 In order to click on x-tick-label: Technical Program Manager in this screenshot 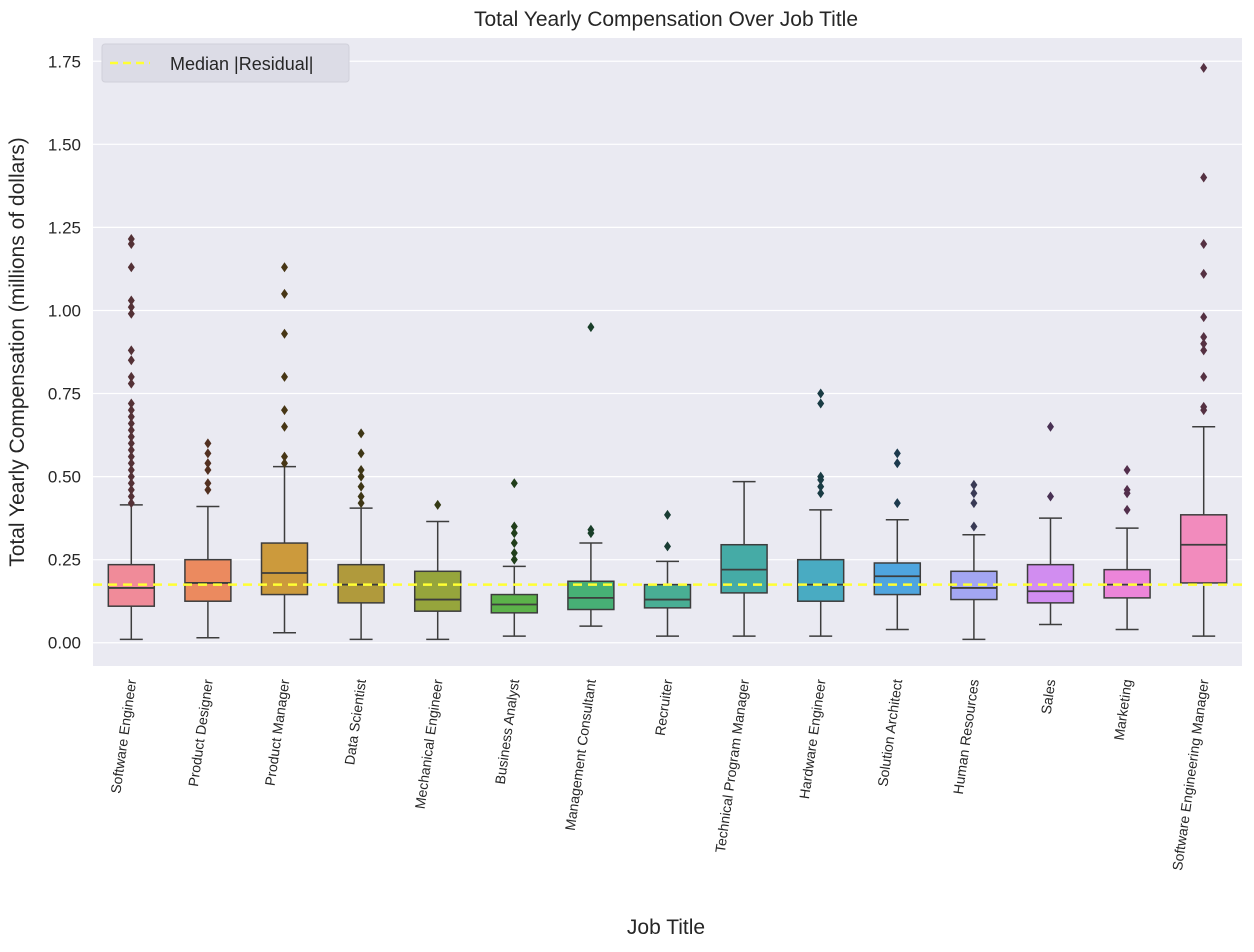, I will do `click(732, 766)`.